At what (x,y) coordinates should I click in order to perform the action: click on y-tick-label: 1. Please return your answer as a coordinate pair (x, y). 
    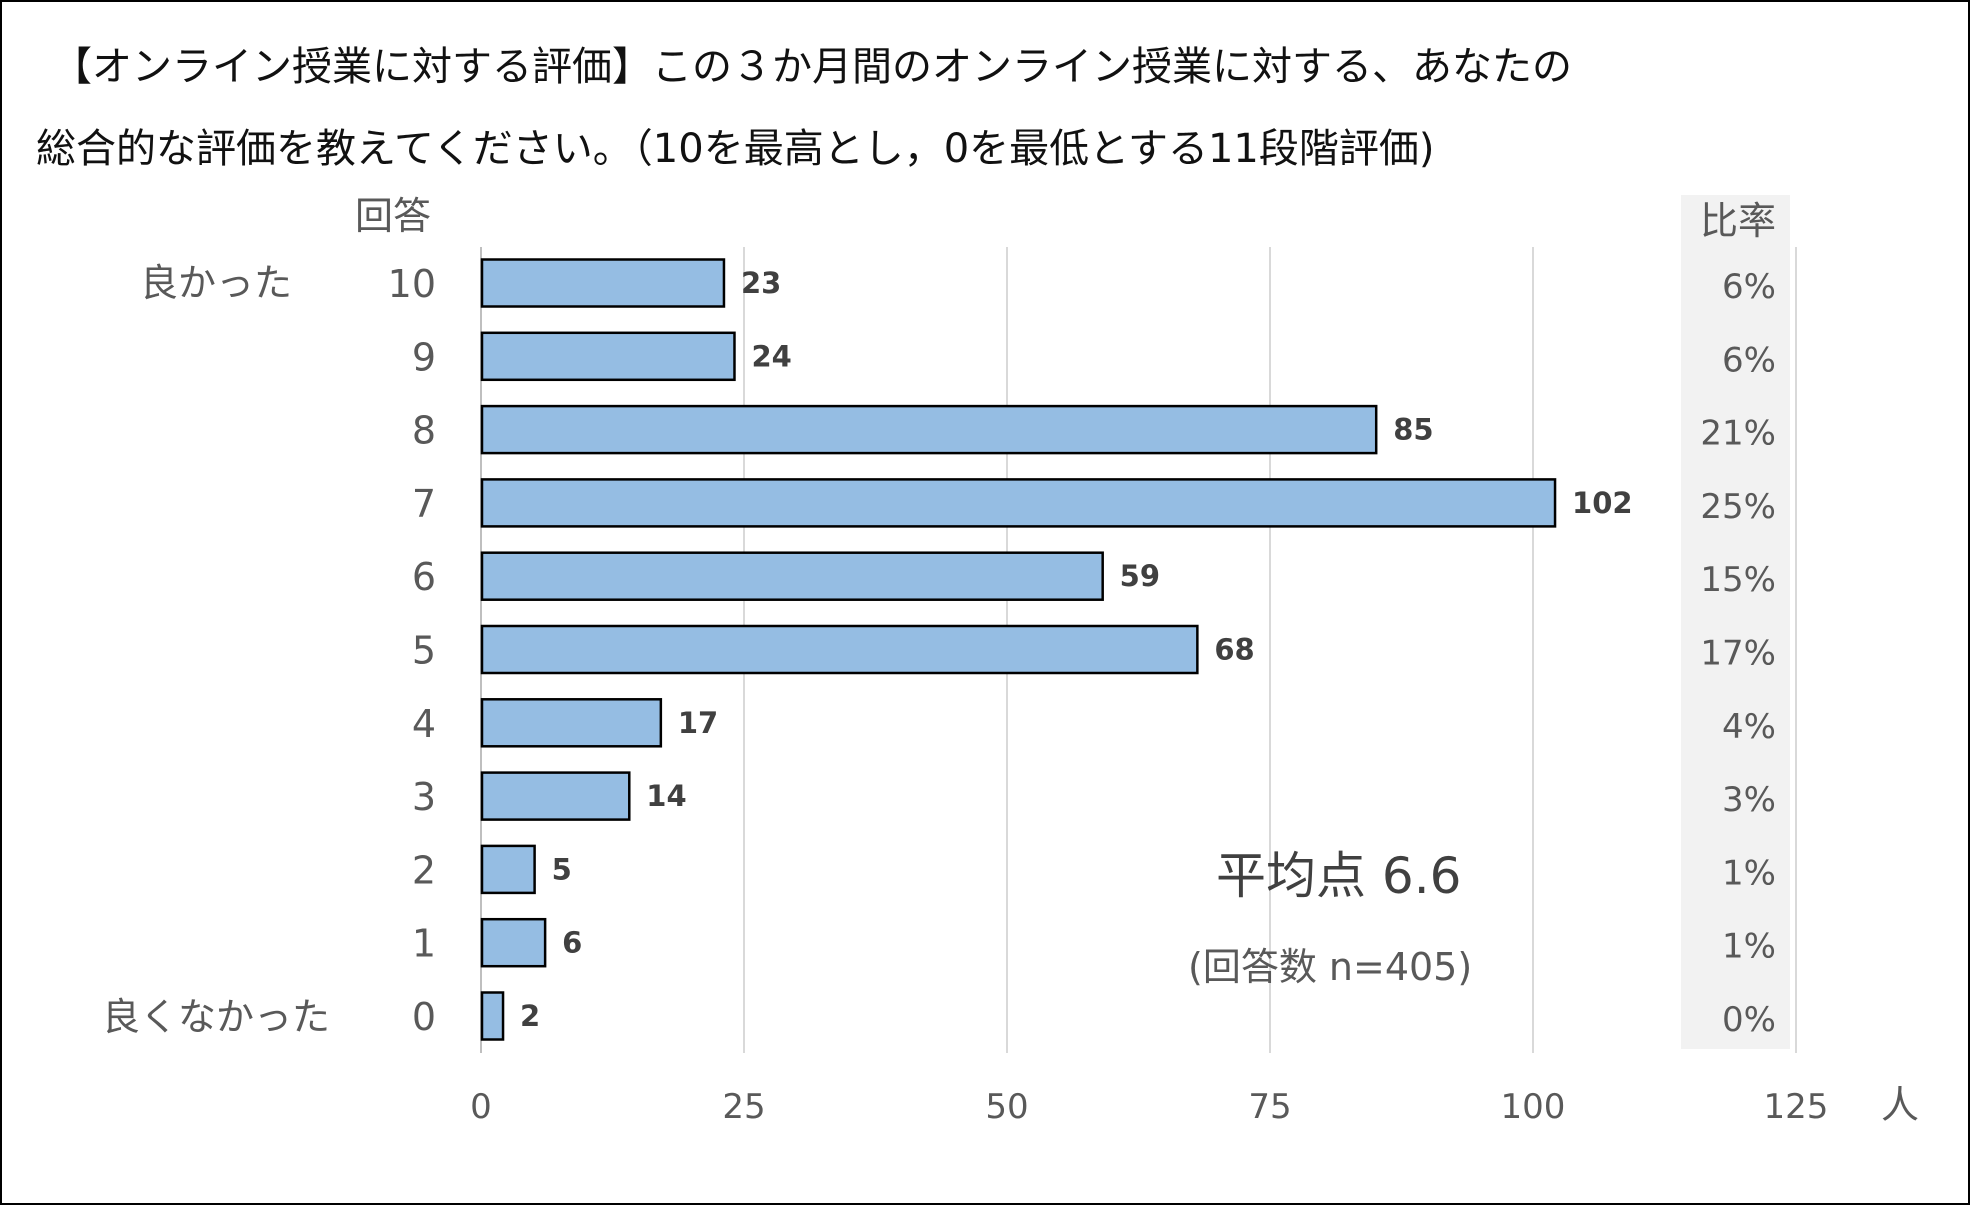
    Looking at the image, I should click on (424, 944).